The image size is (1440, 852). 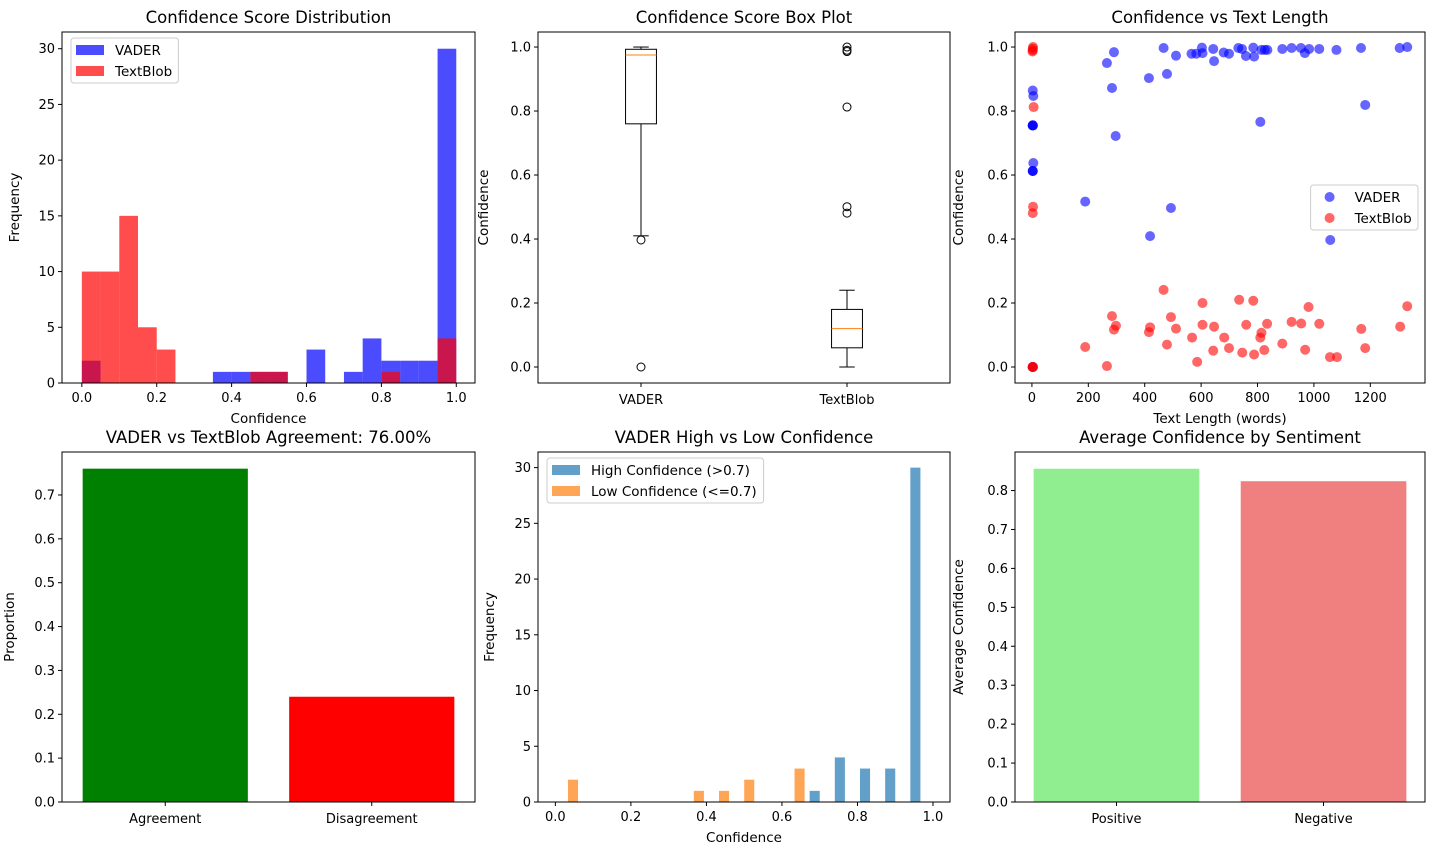 I want to click on bar-positive, so click(x=1116, y=635).